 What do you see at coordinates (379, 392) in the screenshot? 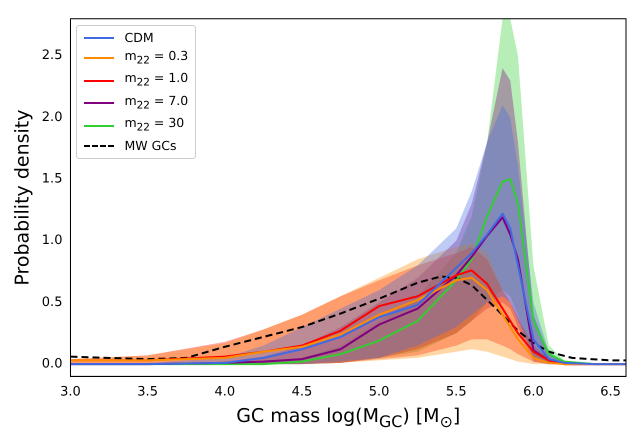
I see `x-tick-label: 5.0` at bounding box center [379, 392].